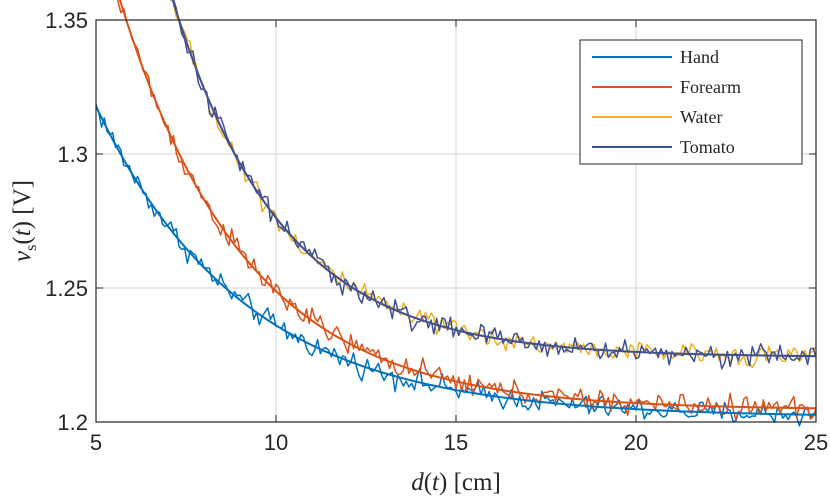 This screenshot has width=830, height=500. What do you see at coordinates (72, 422) in the screenshot?
I see `y-tick-label: 1.2` at bounding box center [72, 422].